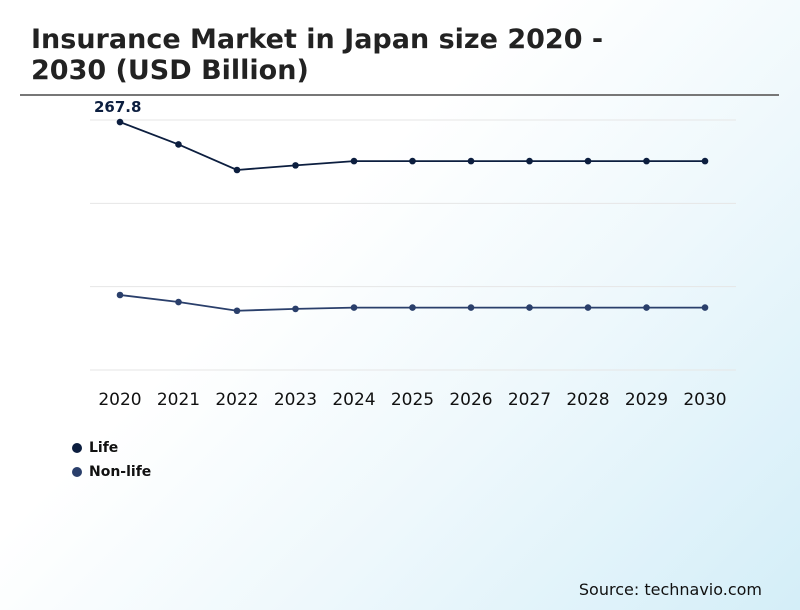 This screenshot has width=800, height=610. What do you see at coordinates (412, 400) in the screenshot?
I see `x-tick-label: 2025` at bounding box center [412, 400].